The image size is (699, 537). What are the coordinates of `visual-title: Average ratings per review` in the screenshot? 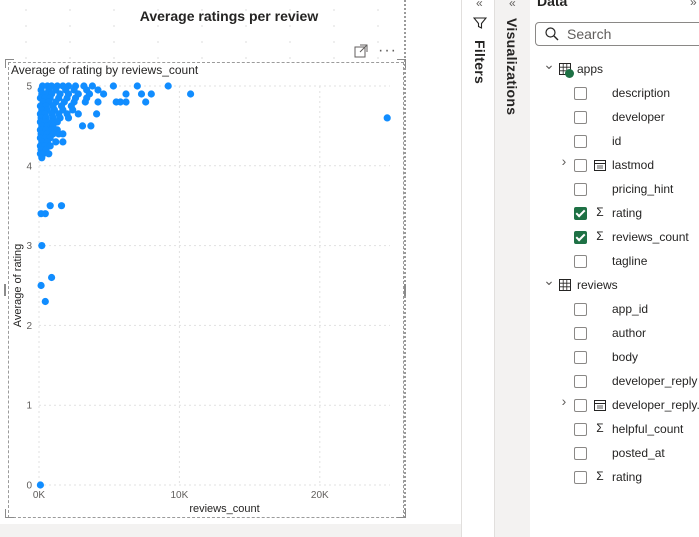 It's located at (229, 16).